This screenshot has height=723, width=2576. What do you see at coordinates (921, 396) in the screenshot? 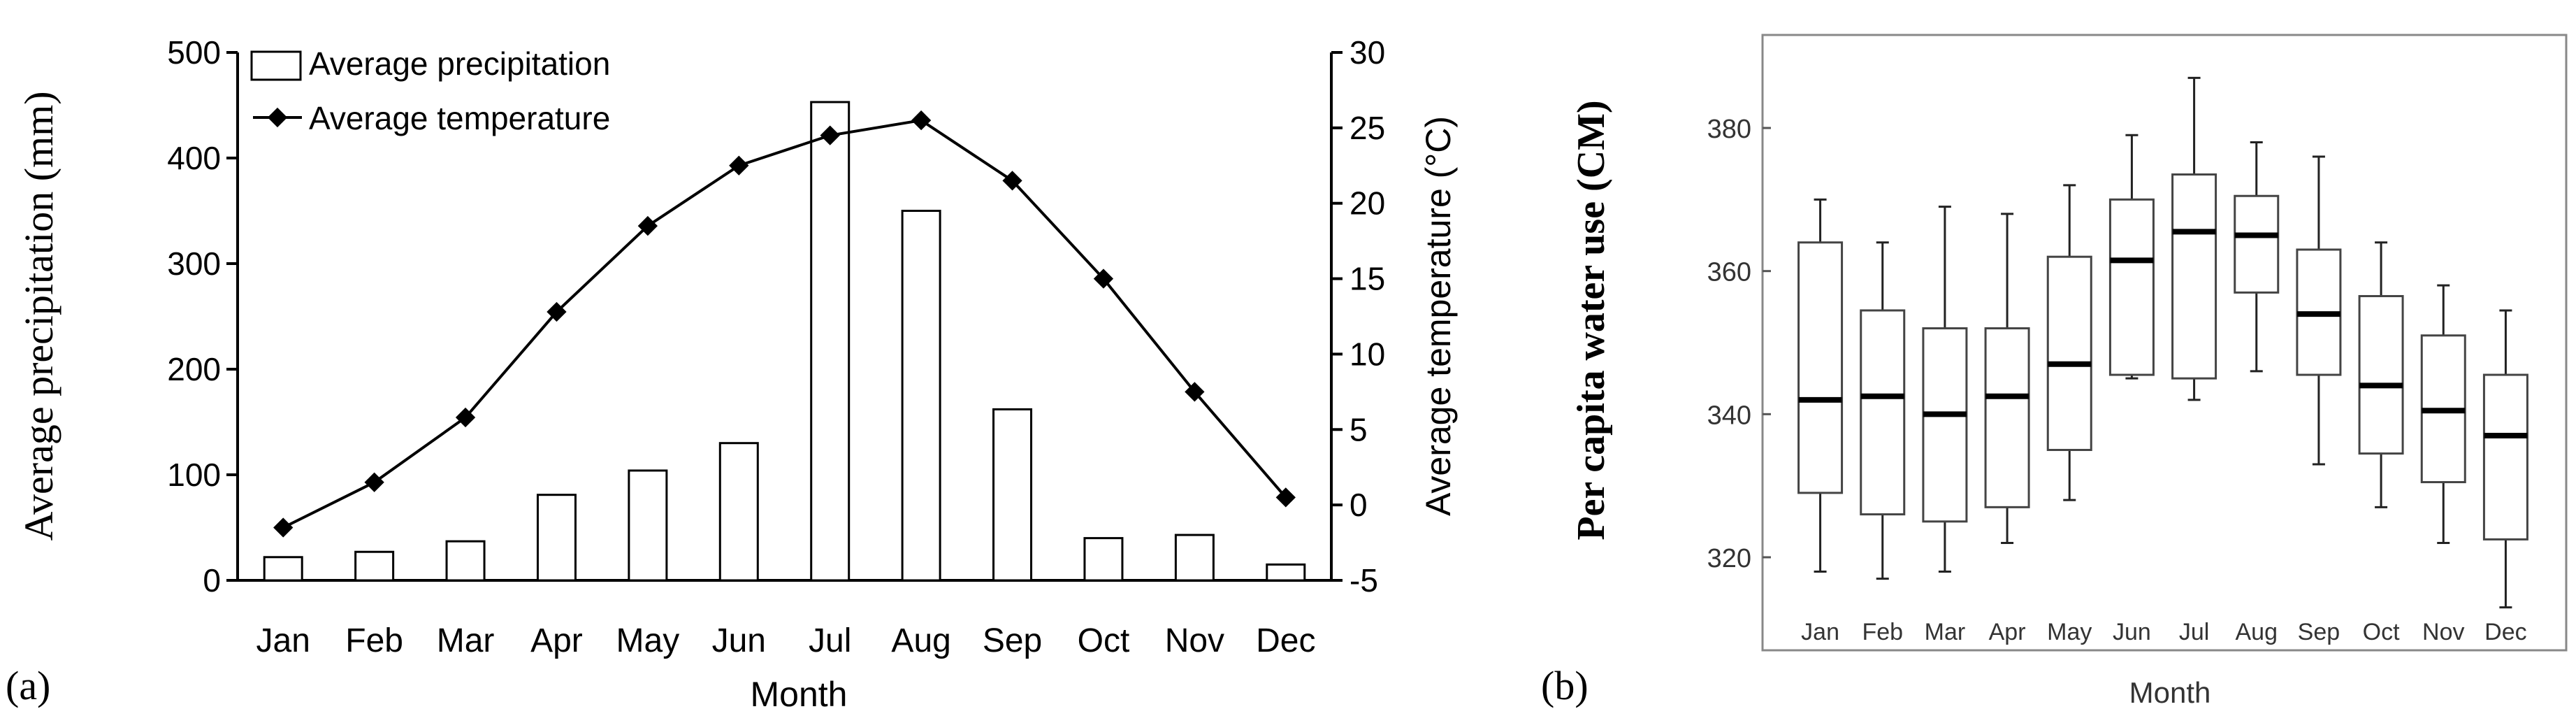
I see `precip-bar-aug` at bounding box center [921, 396].